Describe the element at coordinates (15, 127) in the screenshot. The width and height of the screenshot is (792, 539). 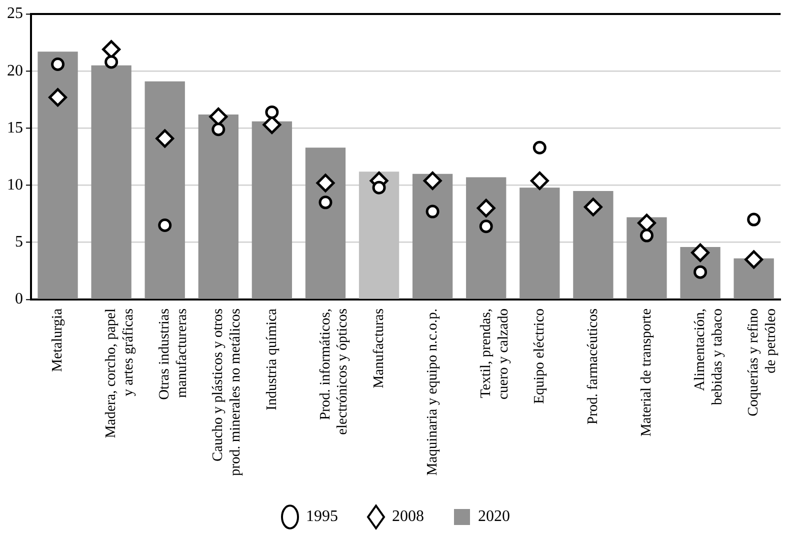
I see `y-tick-label: 15` at that location.